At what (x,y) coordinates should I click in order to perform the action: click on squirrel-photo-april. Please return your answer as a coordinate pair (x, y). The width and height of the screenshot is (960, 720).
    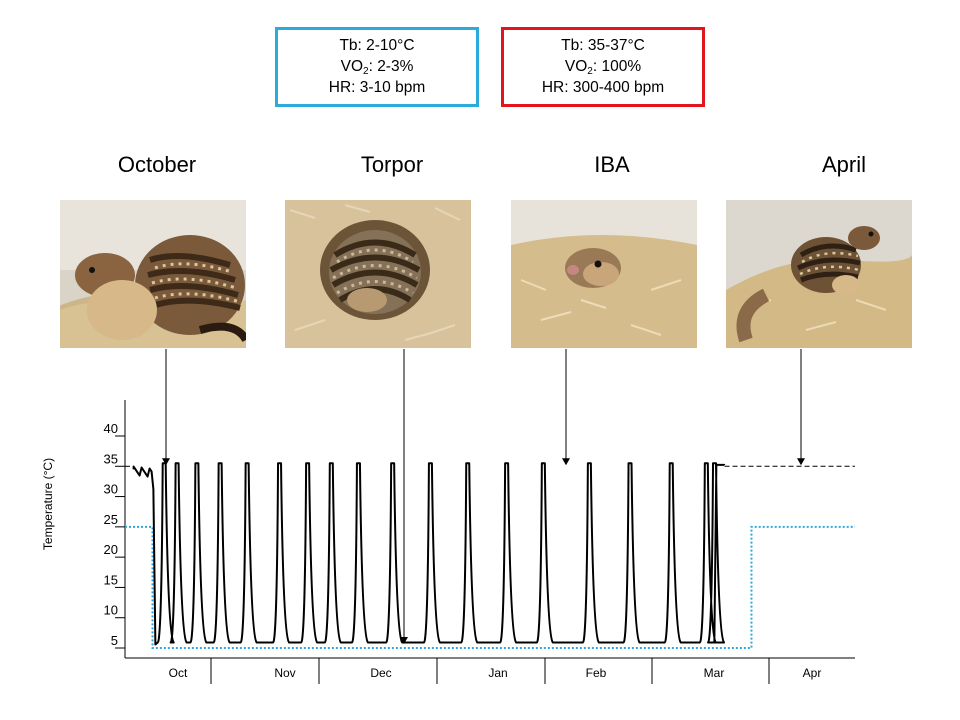
    Looking at the image, I should click on (819, 274).